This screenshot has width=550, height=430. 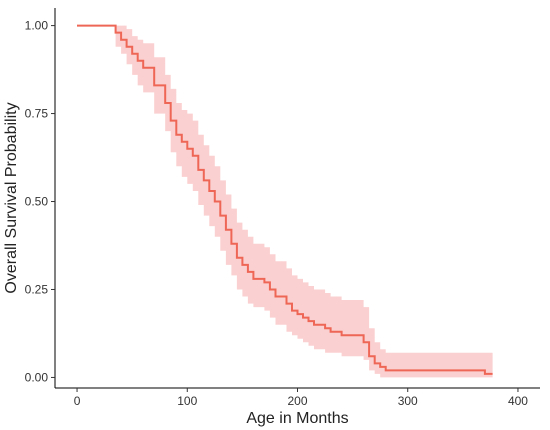 I want to click on x-axis-title: Age in Months, so click(x=297, y=418).